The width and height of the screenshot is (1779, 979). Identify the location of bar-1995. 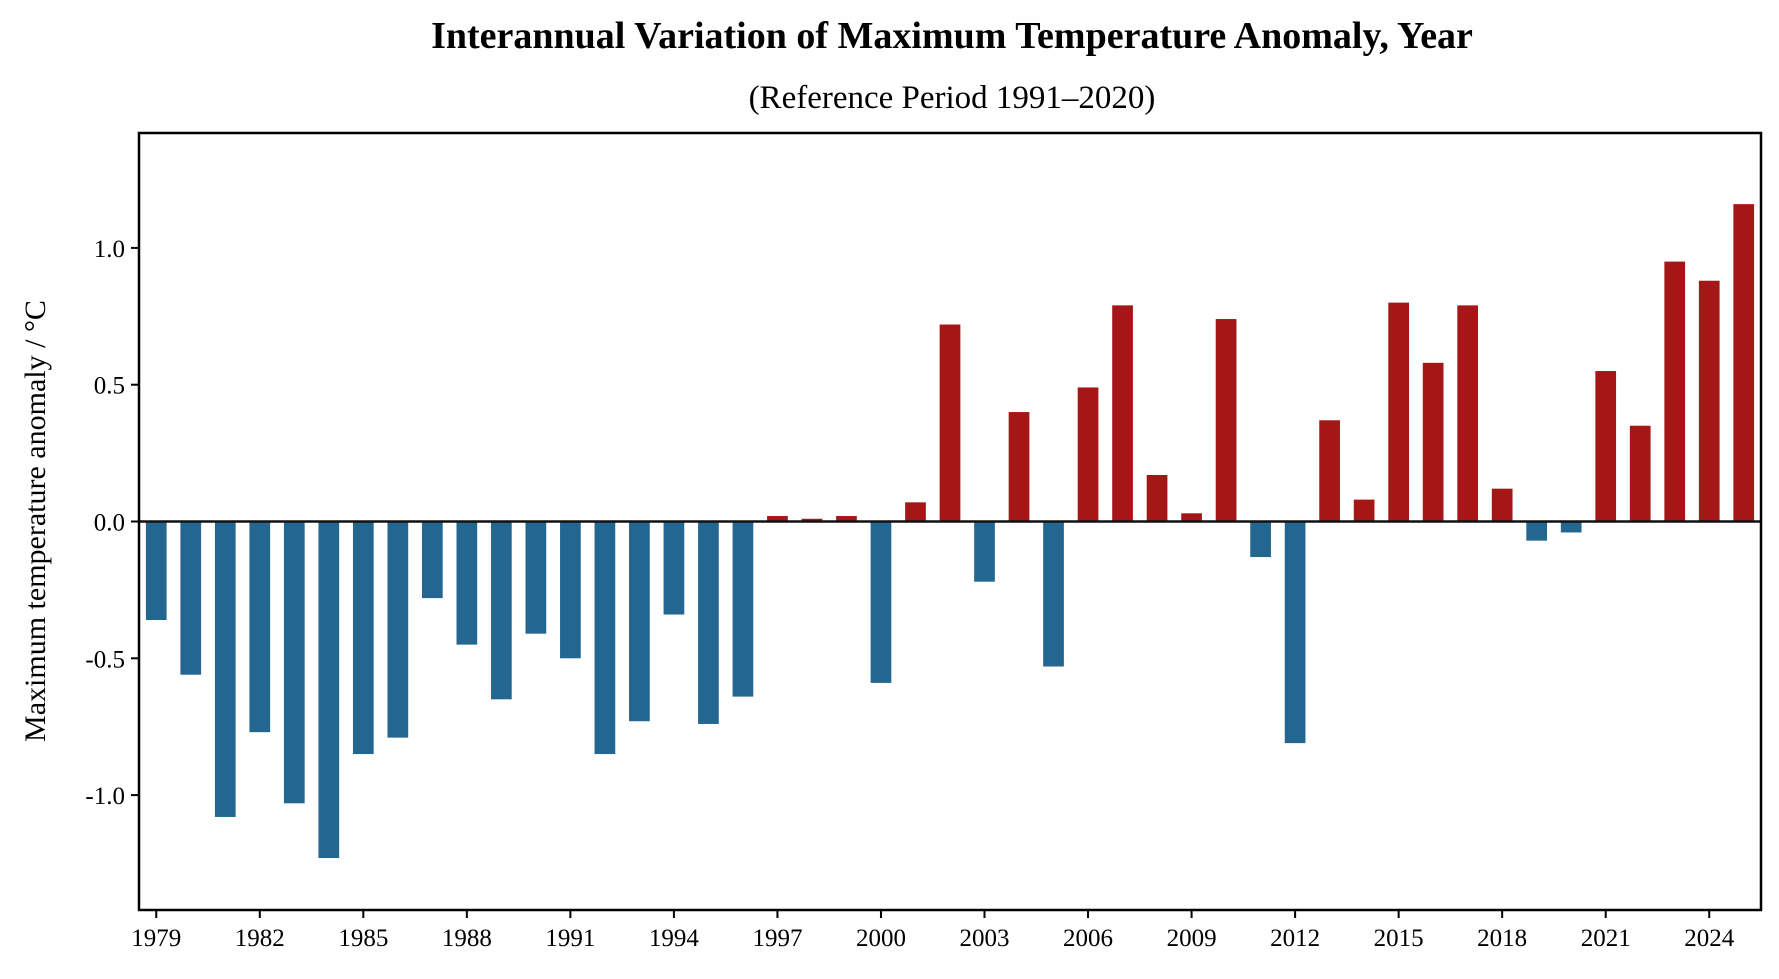
(708, 622).